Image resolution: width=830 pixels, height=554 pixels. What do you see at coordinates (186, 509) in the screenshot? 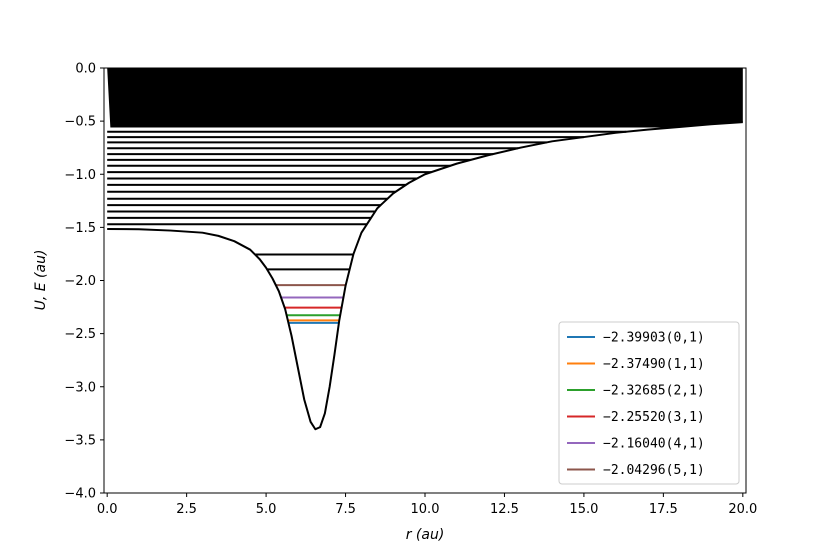
I see `x-tick-label: 2.5` at bounding box center [186, 509].